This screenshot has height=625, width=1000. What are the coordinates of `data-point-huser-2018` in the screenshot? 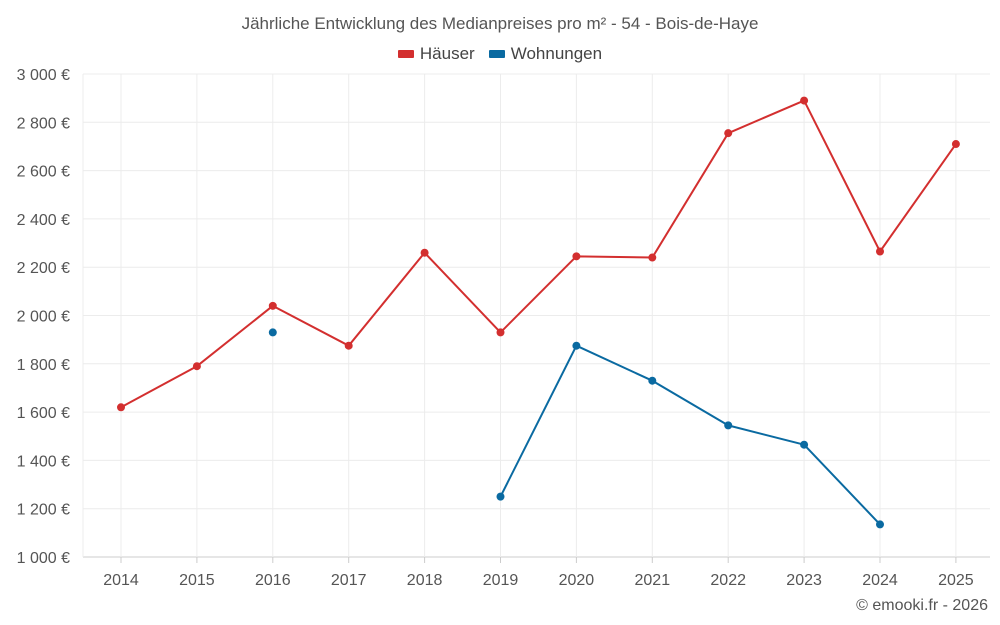 It's located at (424, 252).